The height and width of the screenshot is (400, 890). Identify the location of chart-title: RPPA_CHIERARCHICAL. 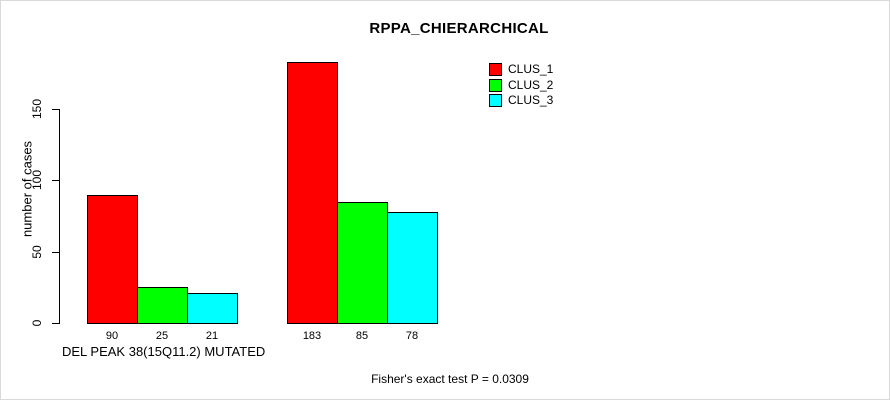
(459, 28).